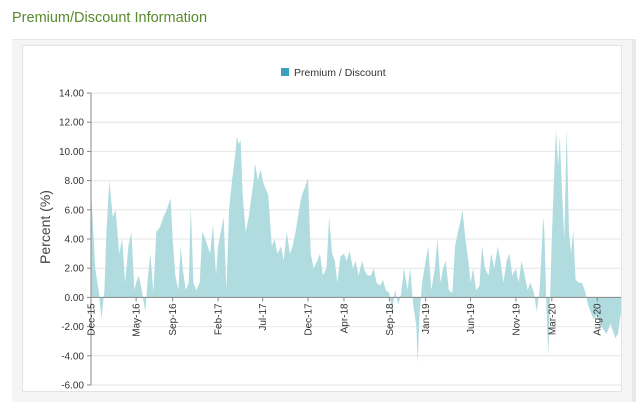 The height and width of the screenshot is (402, 640). I want to click on y-tick-label-5: 4.00, so click(75, 240).